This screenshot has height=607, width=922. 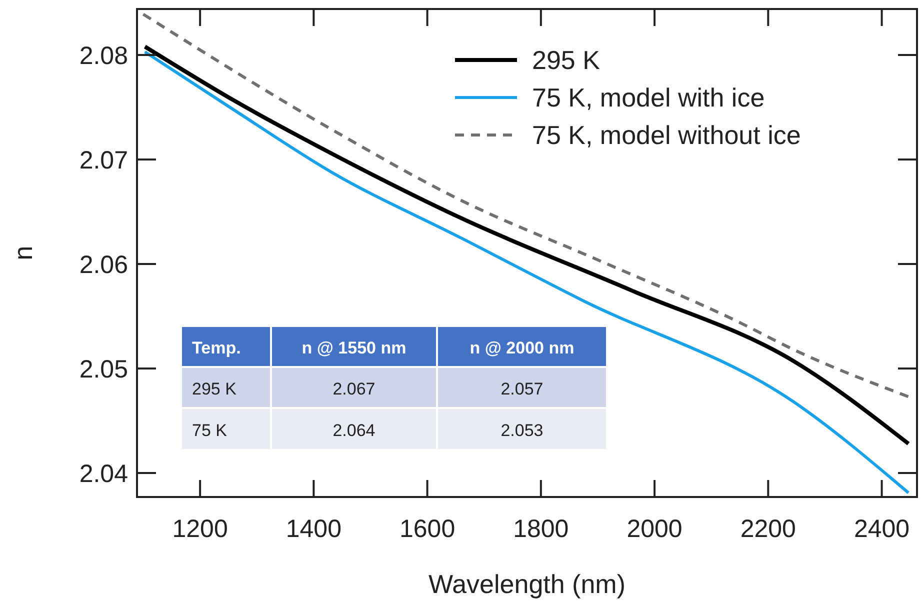 I want to click on x-tick-label: 1600, so click(x=427, y=529).